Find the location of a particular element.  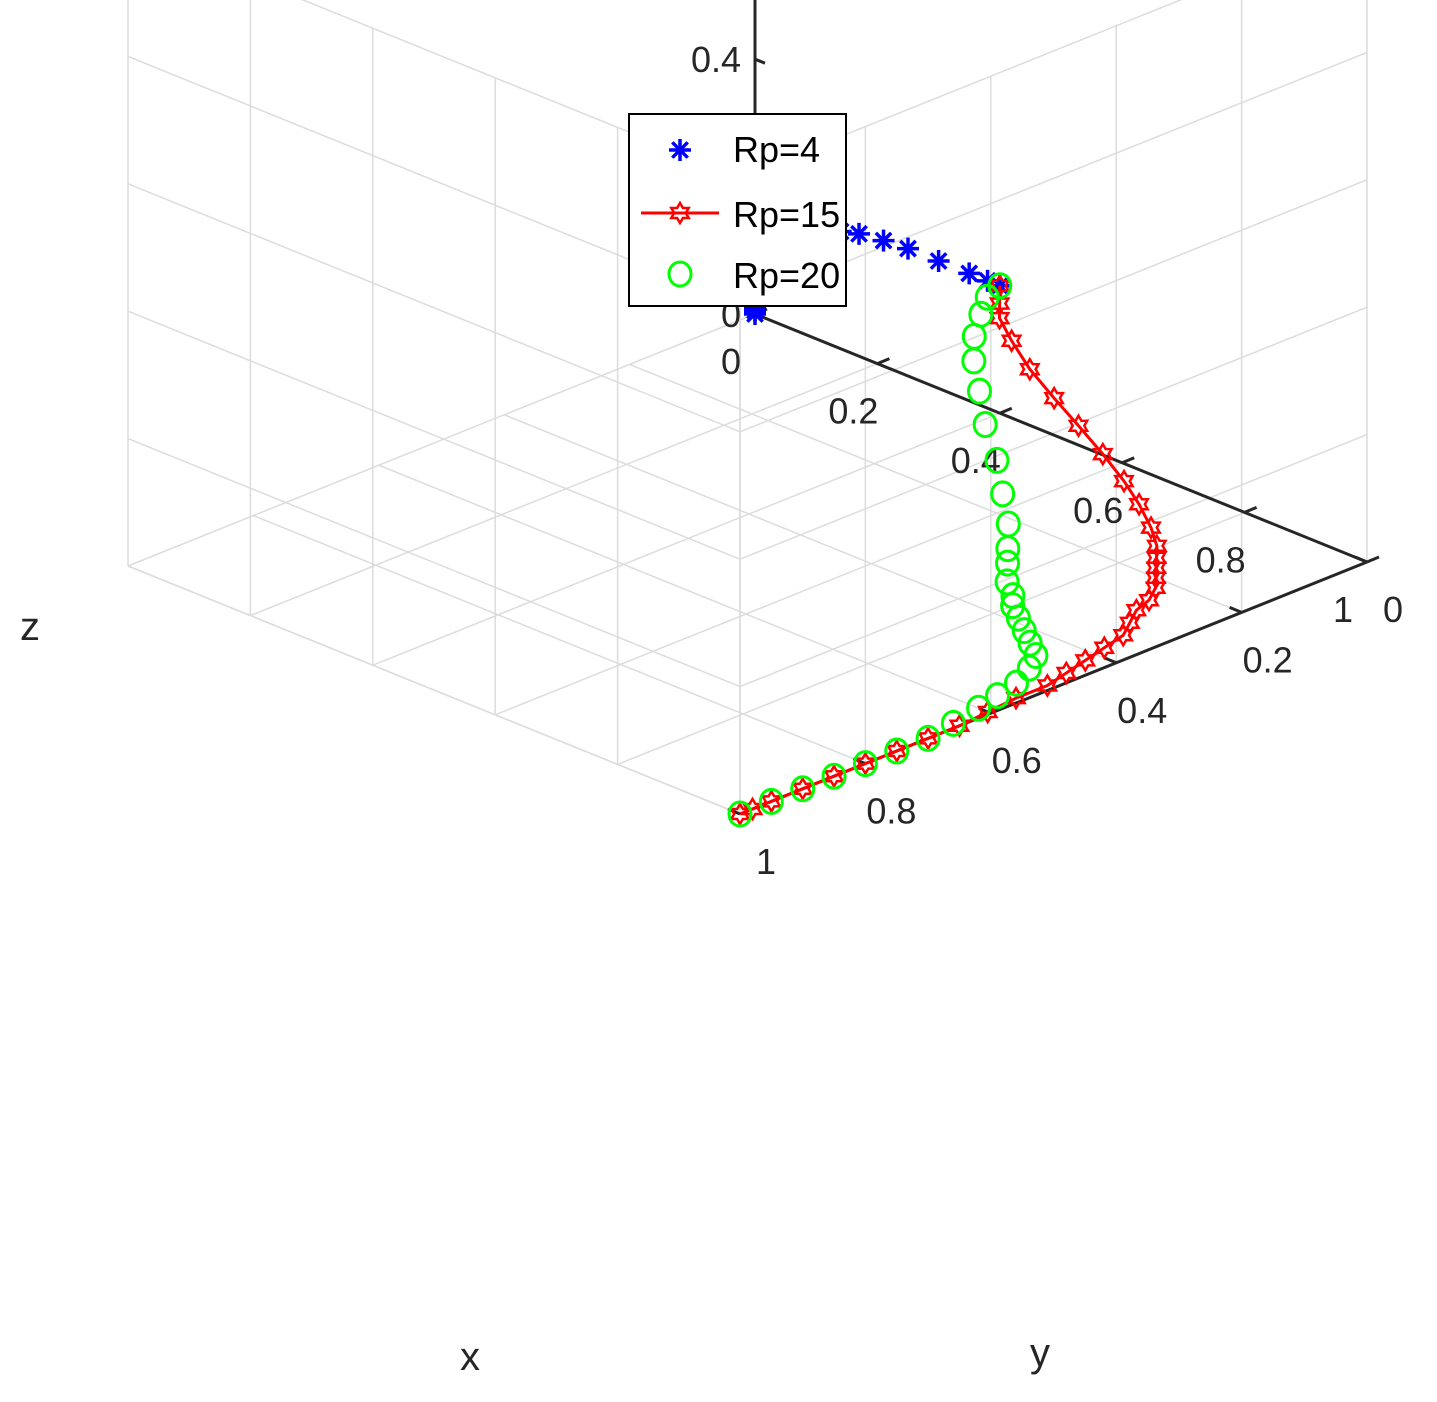

legend-box is located at coordinates (737, 210).